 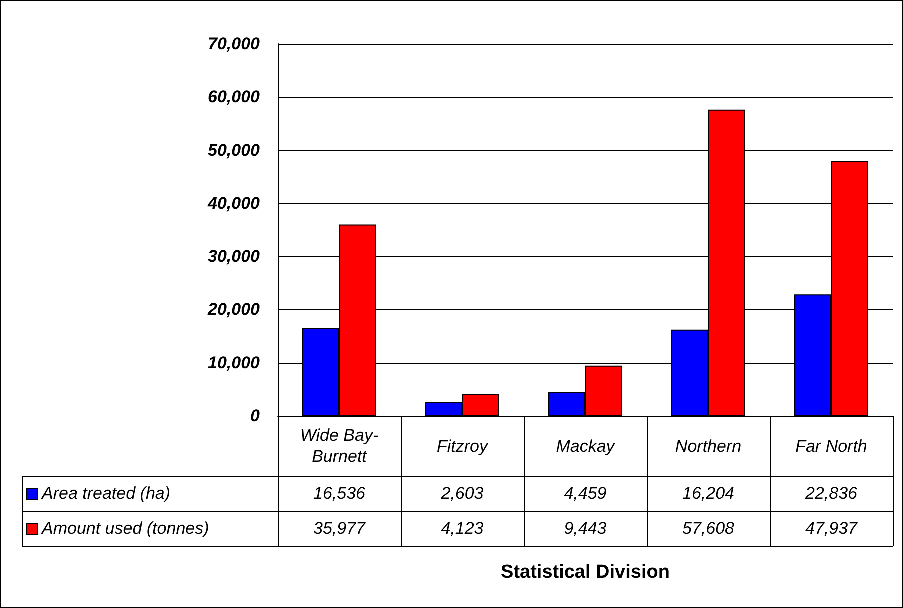 What do you see at coordinates (126, 528) in the screenshot?
I see `legend-label: Amount used (tonnes)` at bounding box center [126, 528].